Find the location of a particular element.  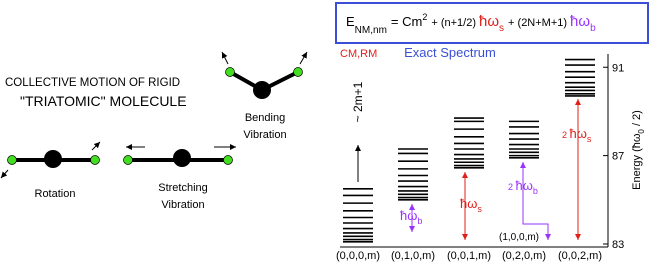

title: "TRIATOMIC" MOLECULE is located at coordinates (103, 101).